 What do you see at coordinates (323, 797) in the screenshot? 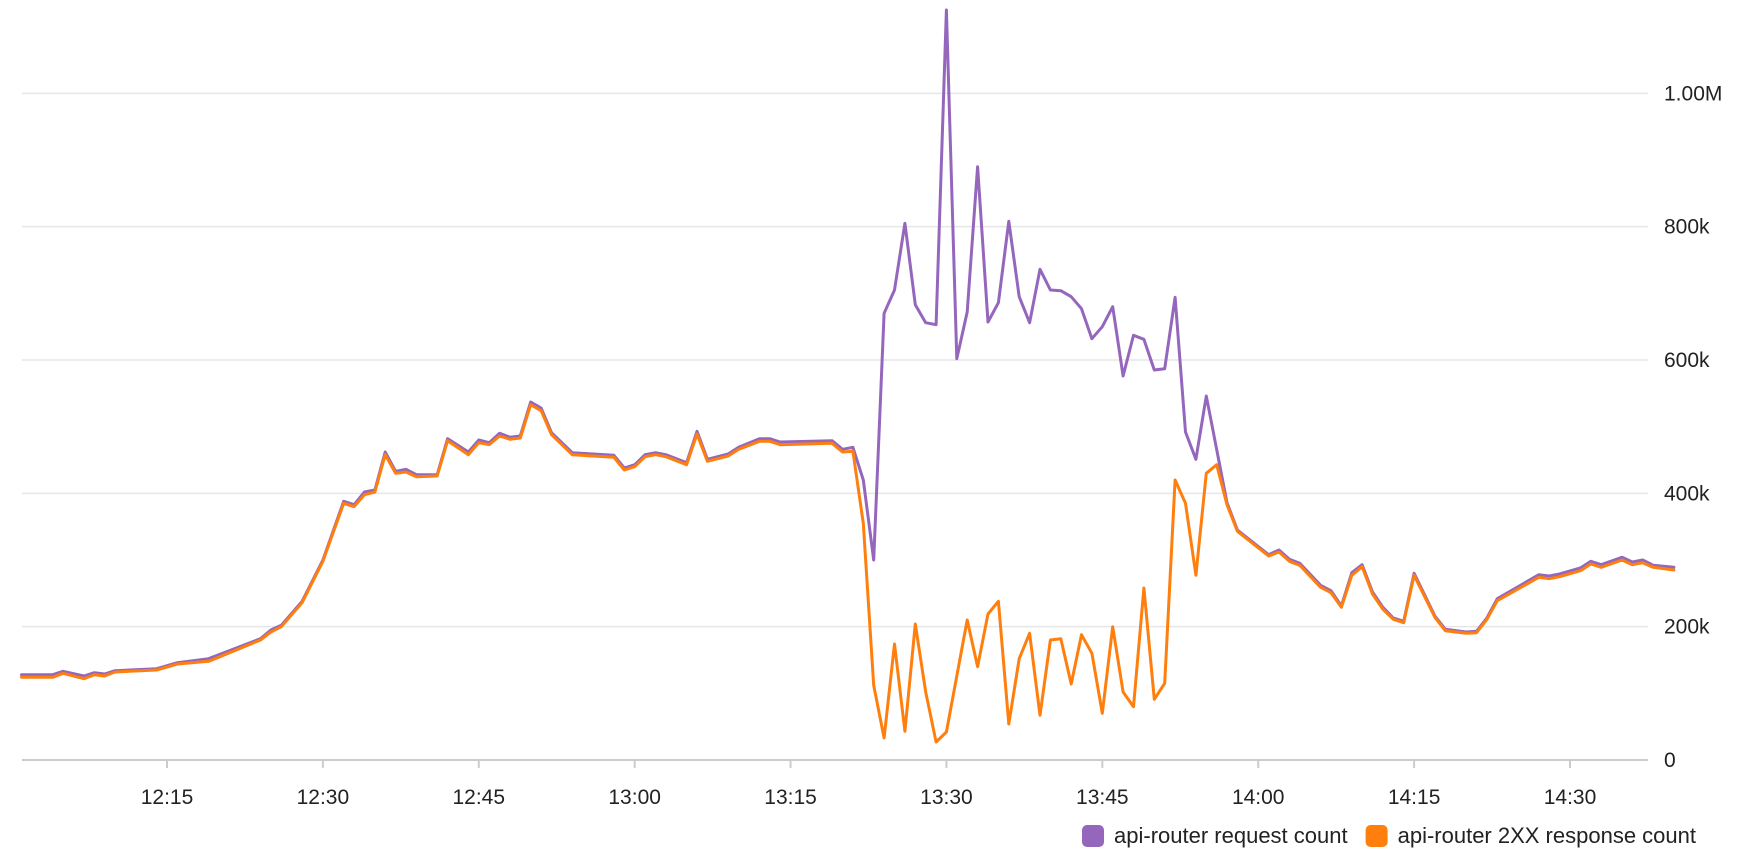
I see `x-tick-label: 12:30` at bounding box center [323, 797].